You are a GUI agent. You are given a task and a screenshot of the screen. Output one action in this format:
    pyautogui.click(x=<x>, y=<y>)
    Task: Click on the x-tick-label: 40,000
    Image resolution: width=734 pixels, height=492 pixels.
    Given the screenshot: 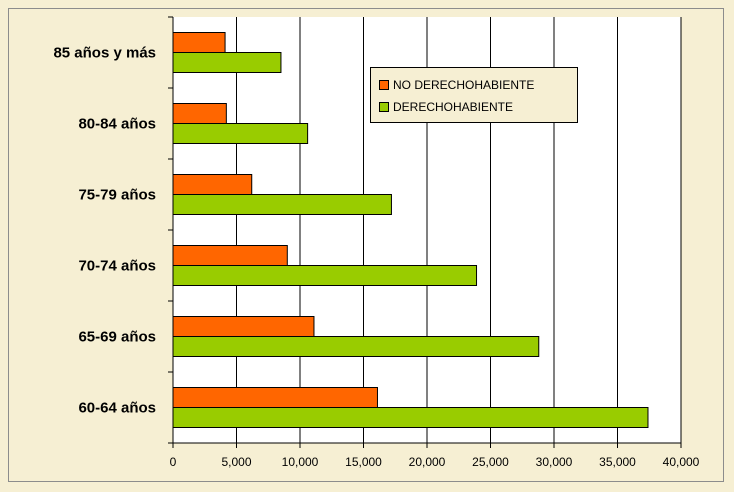 What is the action you would take?
    pyautogui.click(x=681, y=462)
    